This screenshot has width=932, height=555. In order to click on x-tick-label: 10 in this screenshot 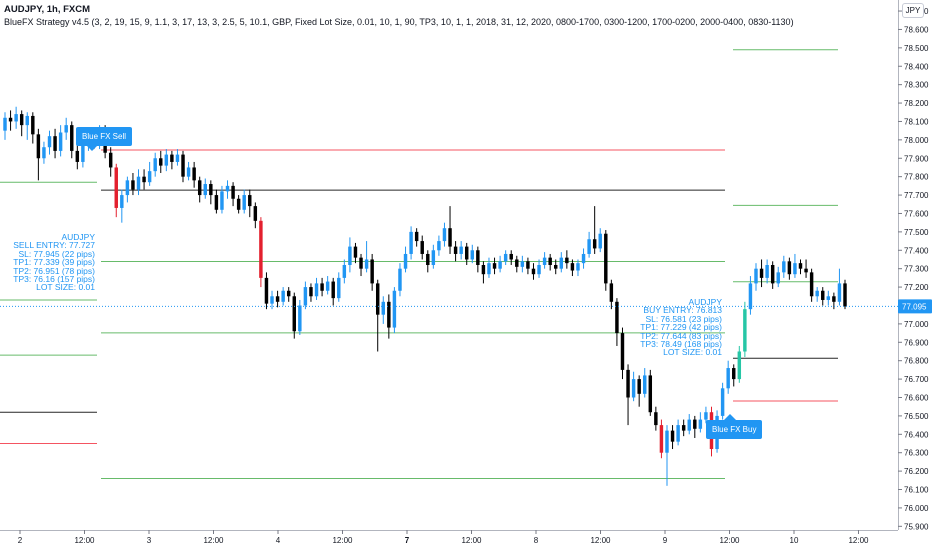, I will do `click(794, 540)`.